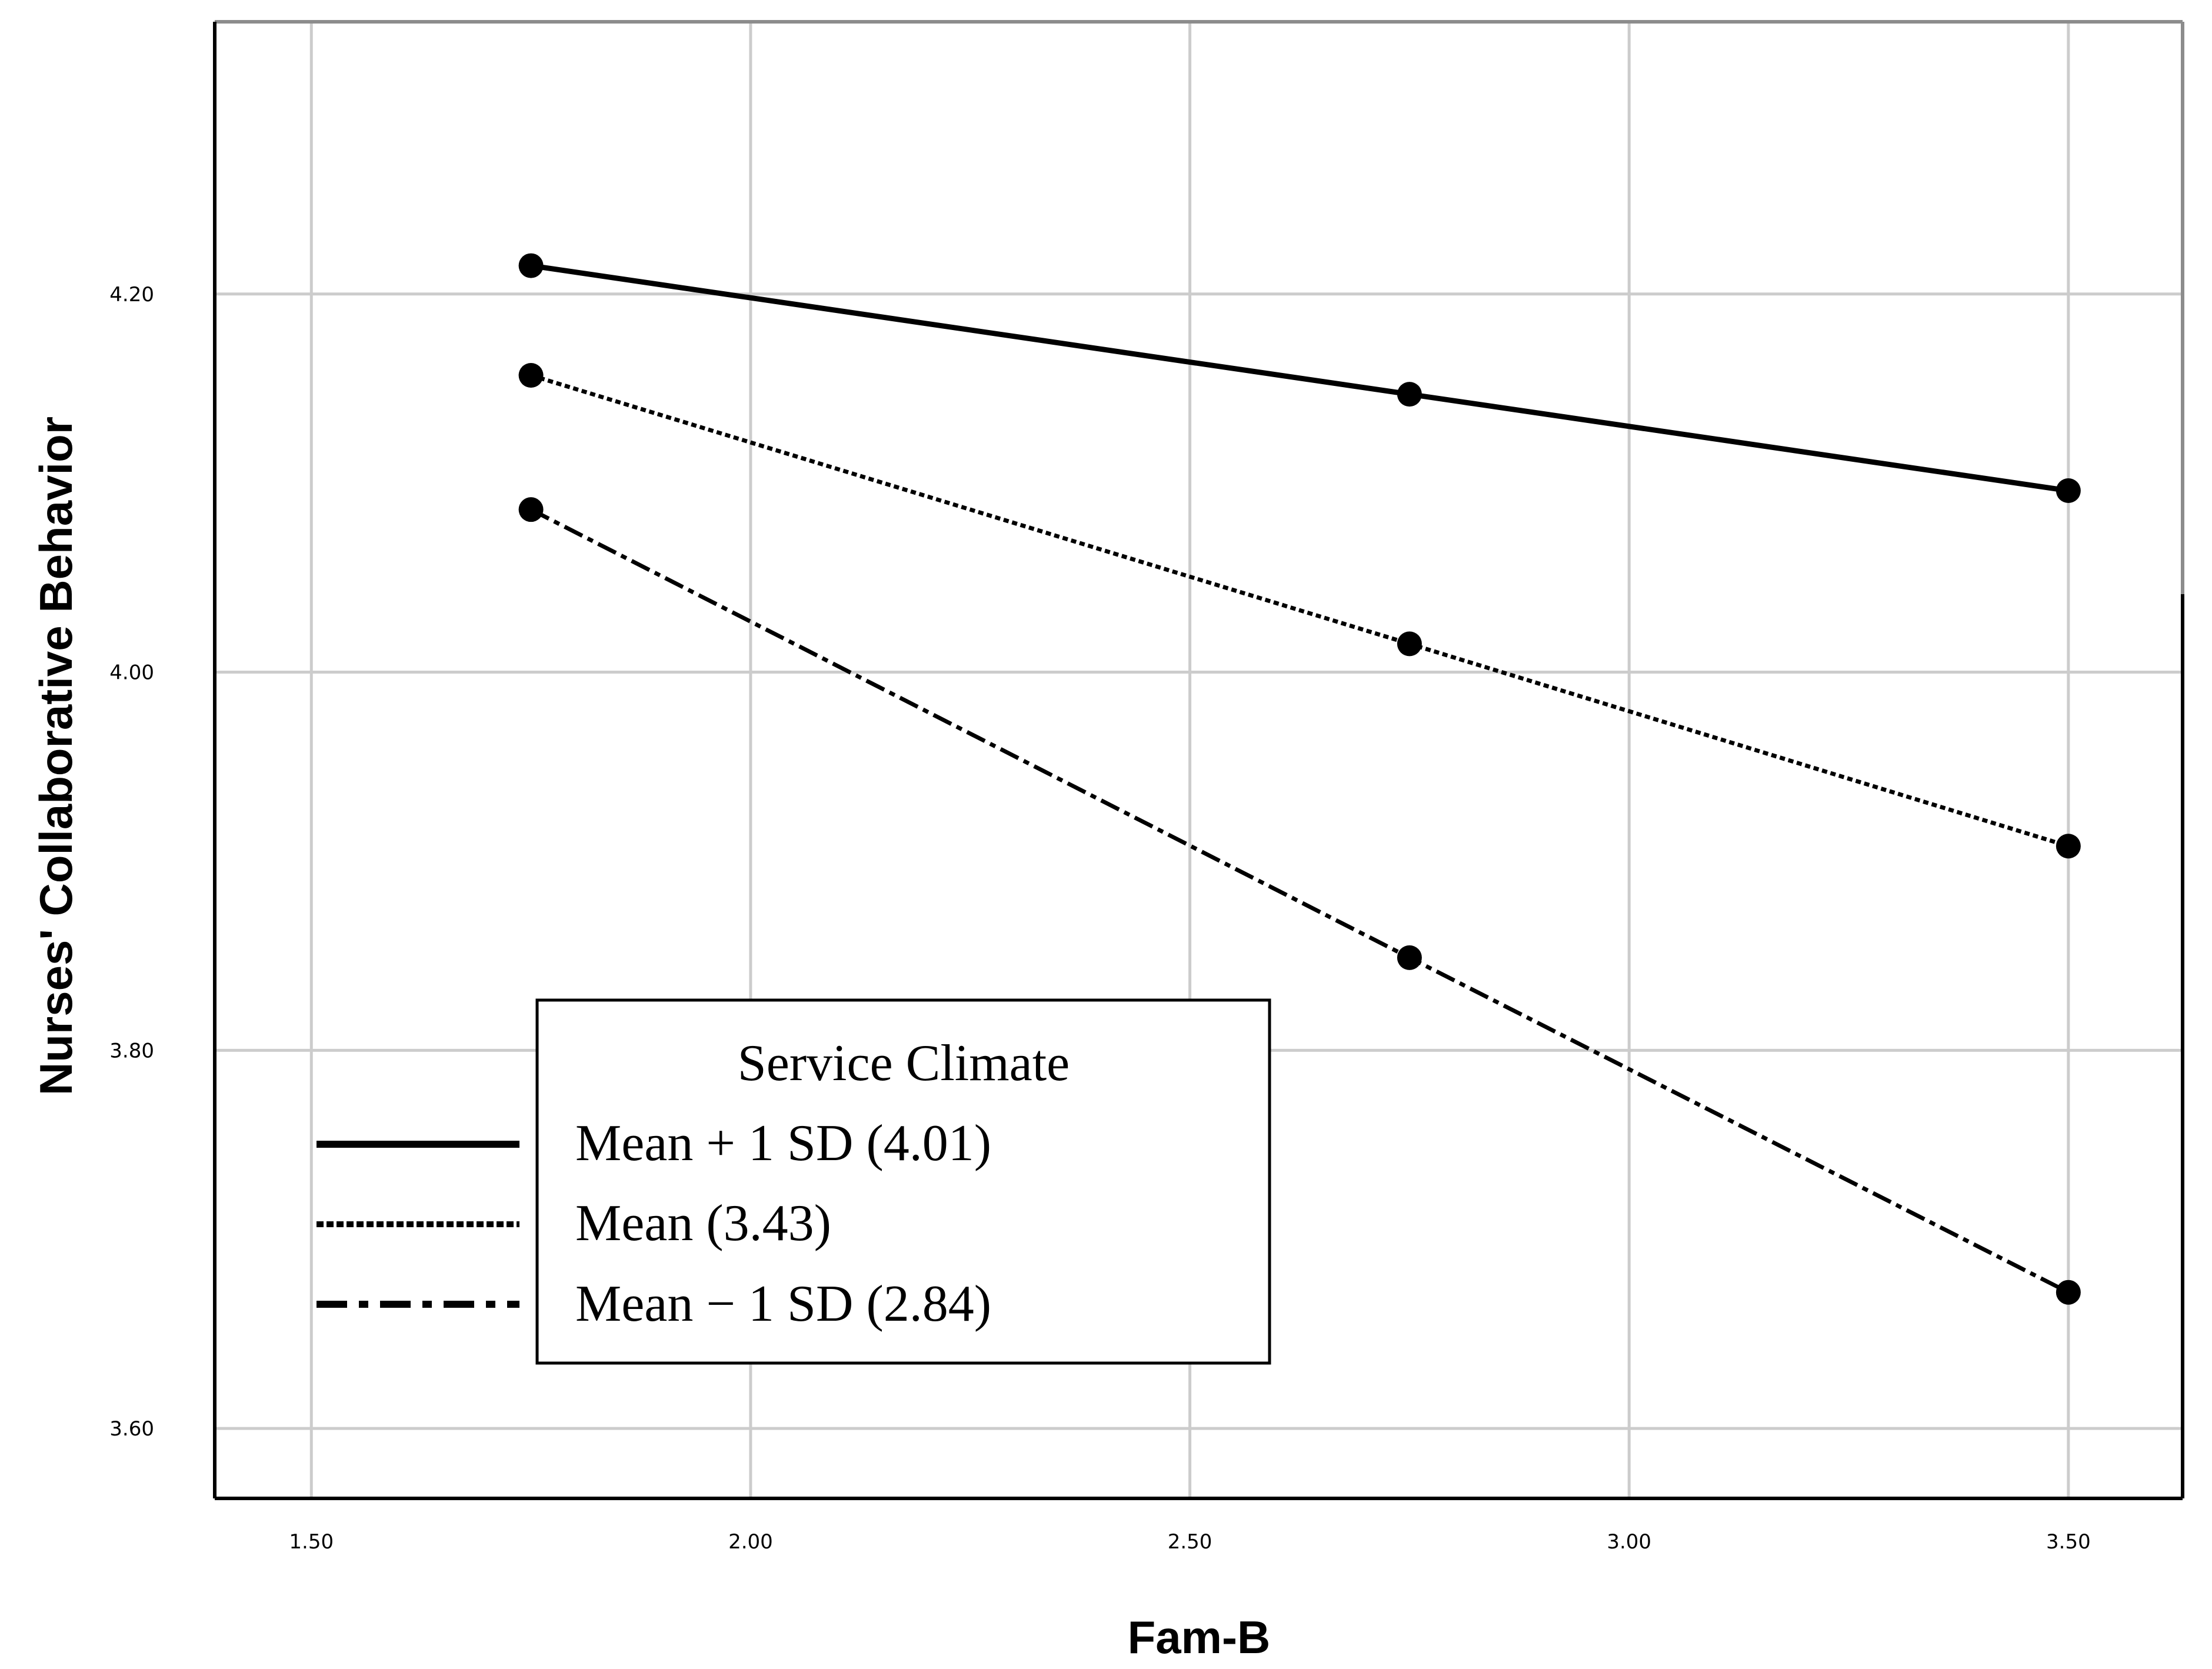 Image resolution: width=2212 pixels, height=1669 pixels. What do you see at coordinates (1190, 1542) in the screenshot?
I see `x-tick-label-2-50: 2.50` at bounding box center [1190, 1542].